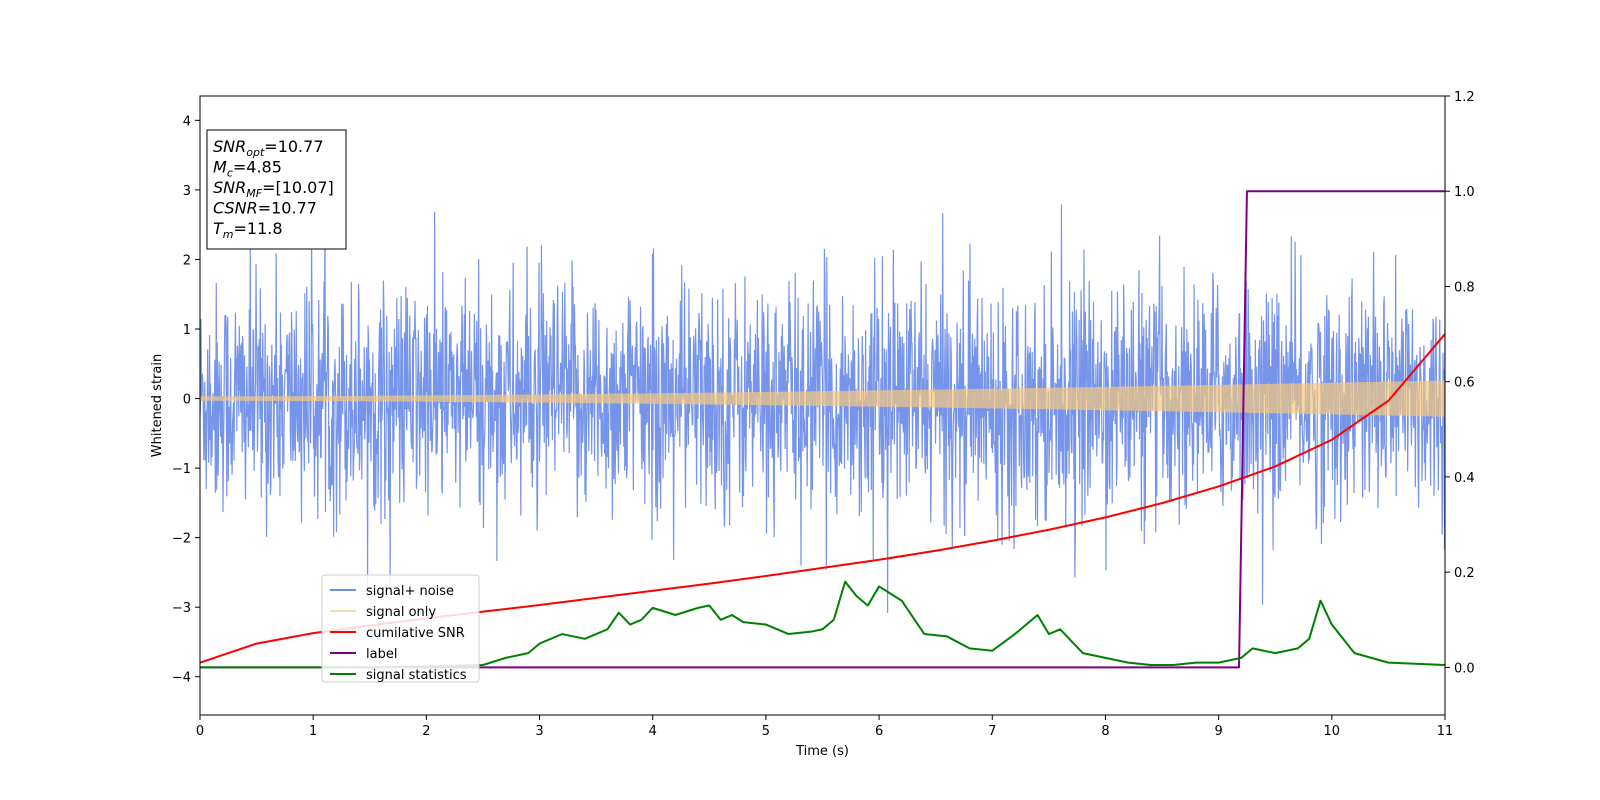 The height and width of the screenshot is (800, 1600). What do you see at coordinates (822, 398) in the screenshot?
I see `series-signal-only-line` at bounding box center [822, 398].